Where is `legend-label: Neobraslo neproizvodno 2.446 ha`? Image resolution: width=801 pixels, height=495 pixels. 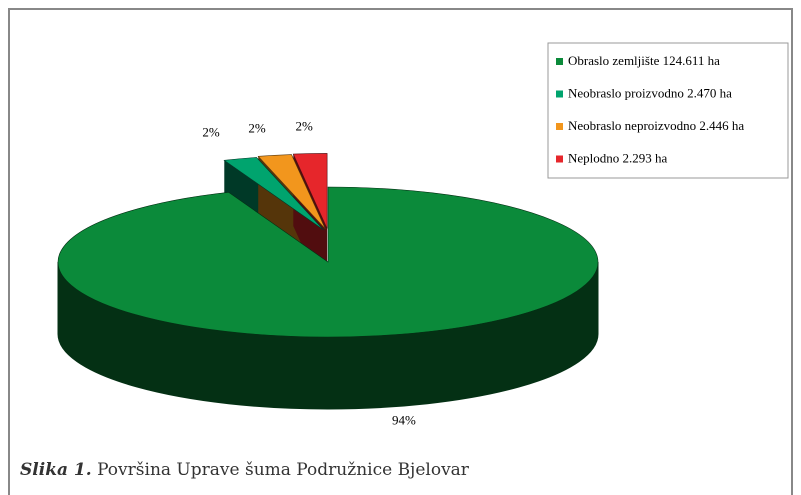 legend-label: Neobraslo neproizvodno 2.446 ha is located at coordinates (656, 125).